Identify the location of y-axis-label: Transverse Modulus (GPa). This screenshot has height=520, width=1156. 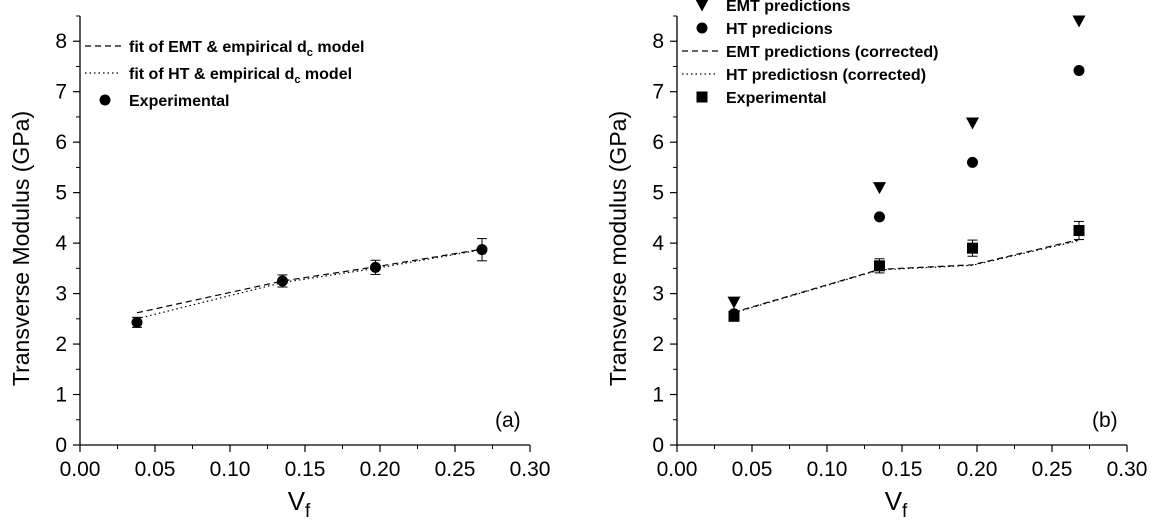
(21, 248).